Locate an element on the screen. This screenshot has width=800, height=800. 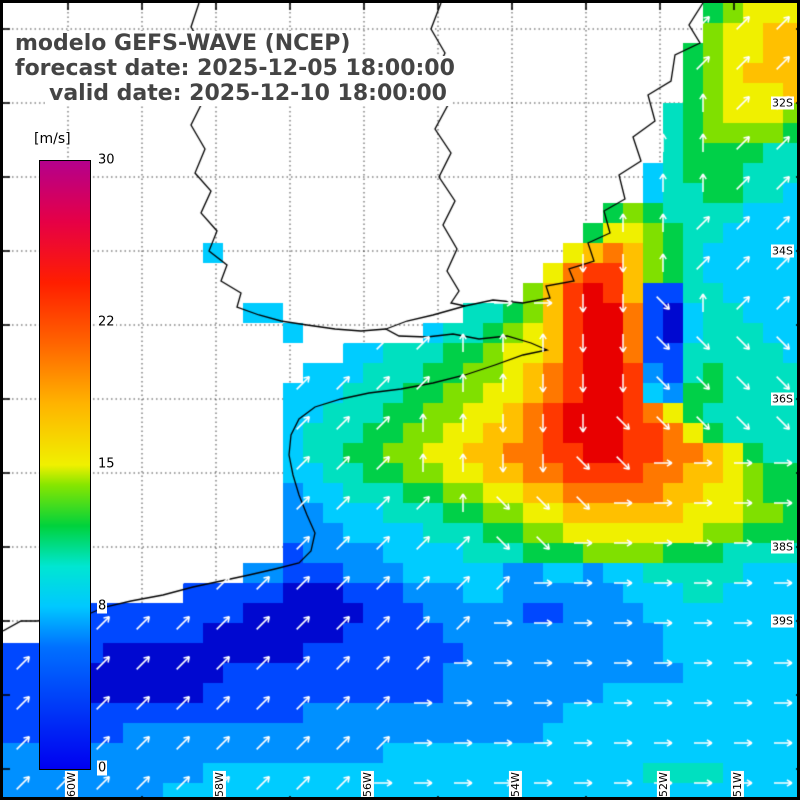
latitude-label: 39S is located at coordinates (782, 621).